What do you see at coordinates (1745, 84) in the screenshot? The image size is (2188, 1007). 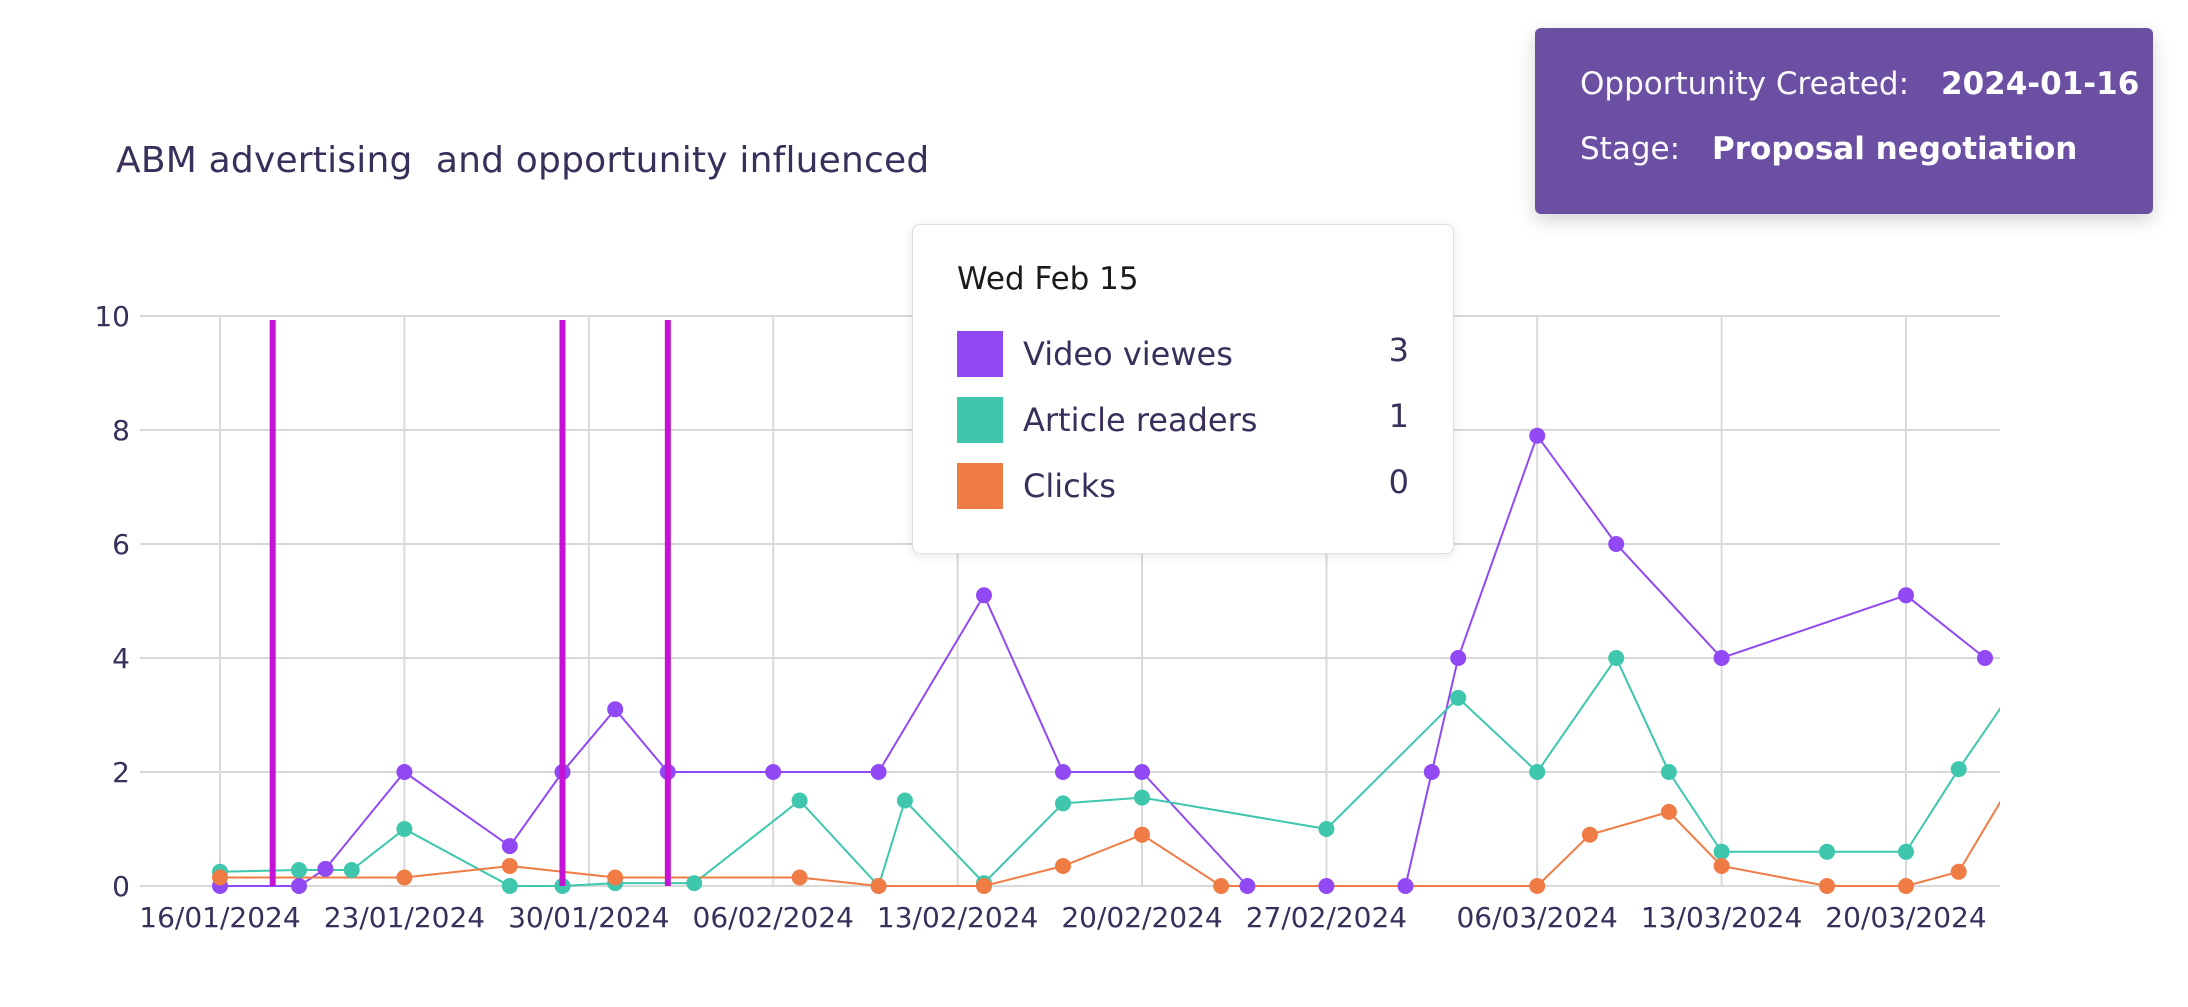 I see `opportunity-created-label: Opportunity Created:` at bounding box center [1745, 84].